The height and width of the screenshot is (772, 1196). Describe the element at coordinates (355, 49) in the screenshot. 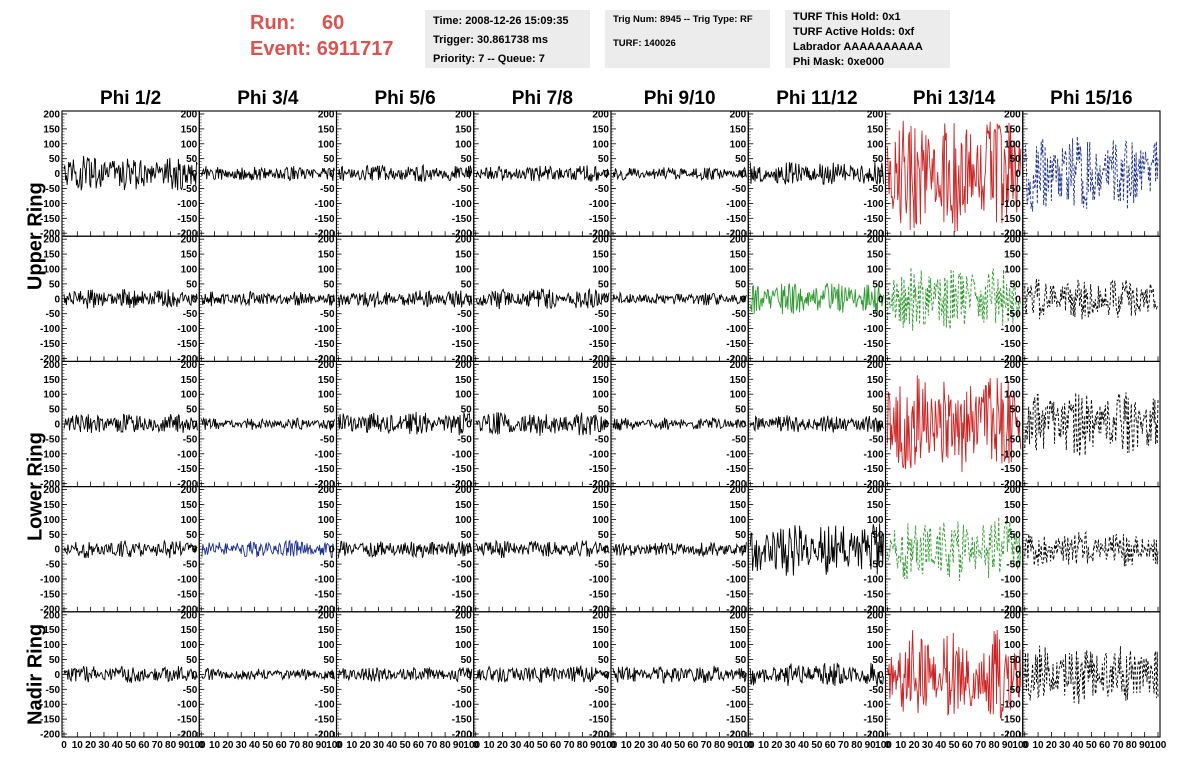

I see `event-value: 6911717` at that location.